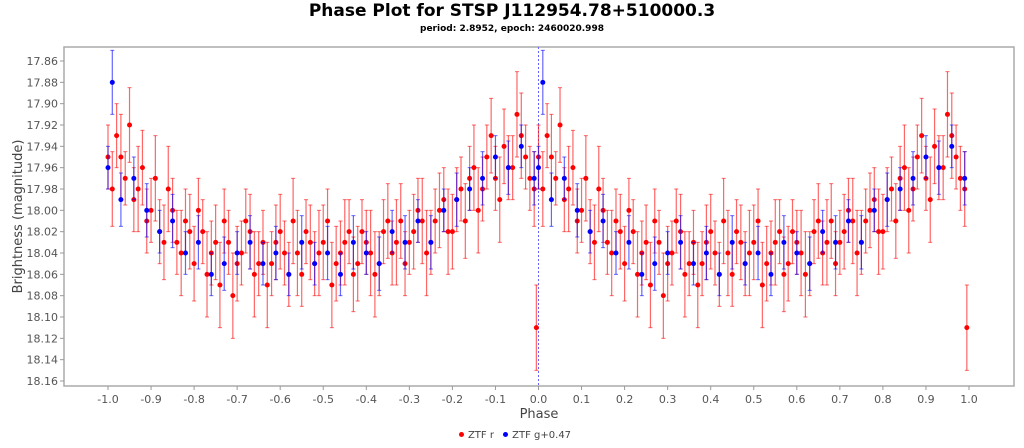  Describe the element at coordinates (711, 399) in the screenshot. I see `x-tick-label: 0.4` at that location.